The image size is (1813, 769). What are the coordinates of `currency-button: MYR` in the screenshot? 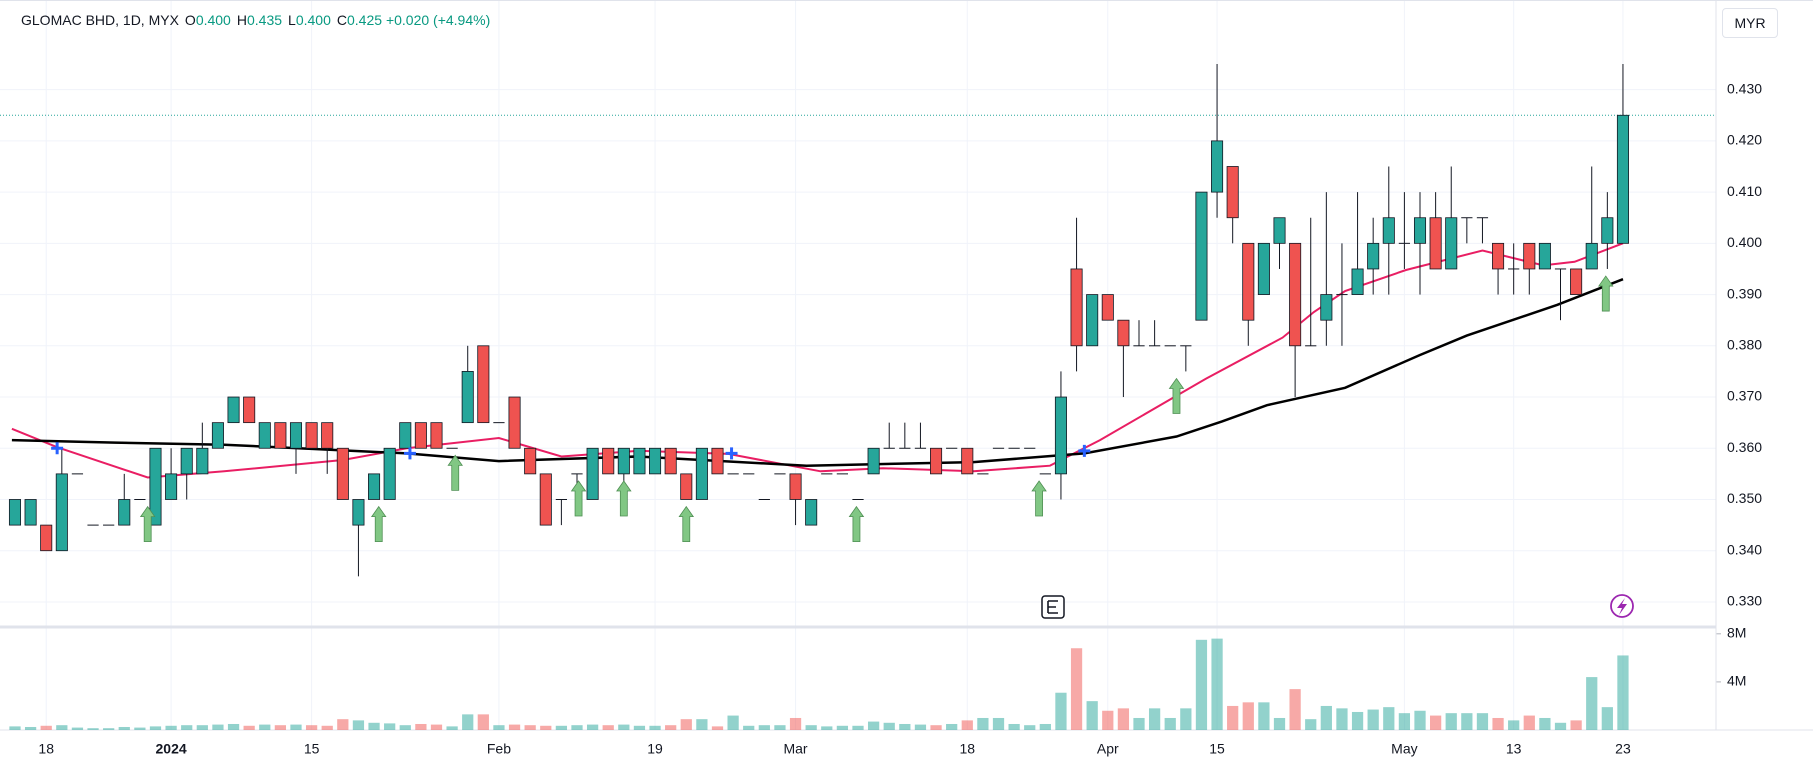 It's located at (1750, 23).